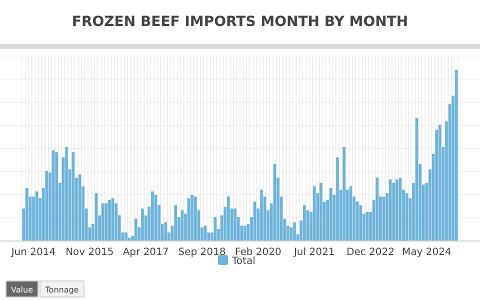 Image resolution: width=480 pixels, height=300 pixels. Describe the element at coordinates (427, 252) in the screenshot. I see `x-tick-label: May 2024` at that location.